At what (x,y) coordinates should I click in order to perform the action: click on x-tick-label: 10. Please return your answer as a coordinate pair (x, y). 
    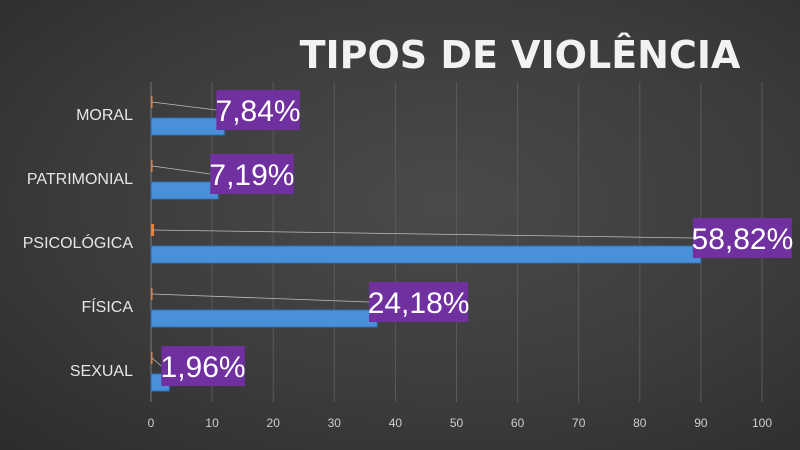
    Looking at the image, I should click on (212, 423).